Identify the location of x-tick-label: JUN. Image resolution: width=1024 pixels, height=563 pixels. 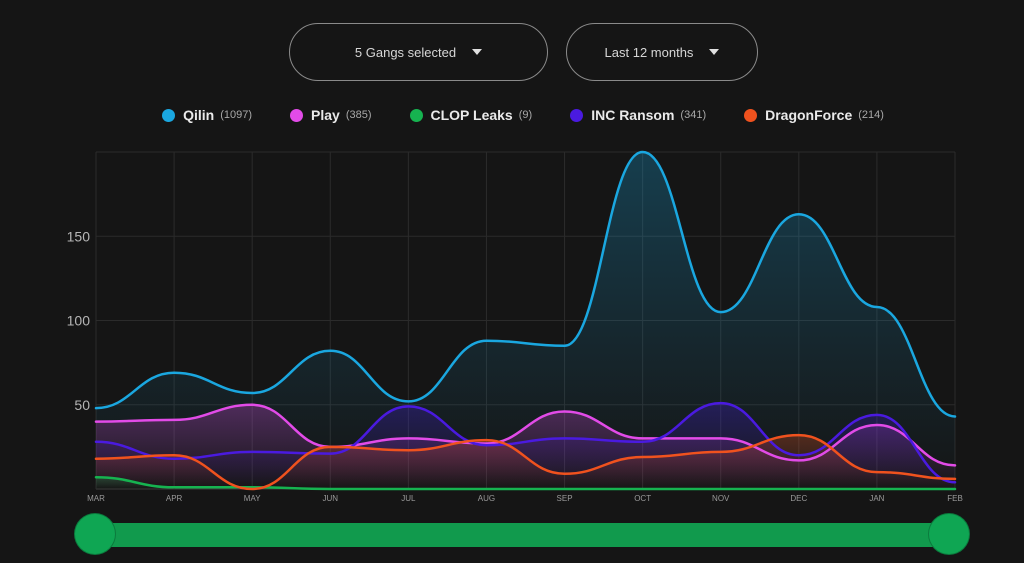
(330, 498).